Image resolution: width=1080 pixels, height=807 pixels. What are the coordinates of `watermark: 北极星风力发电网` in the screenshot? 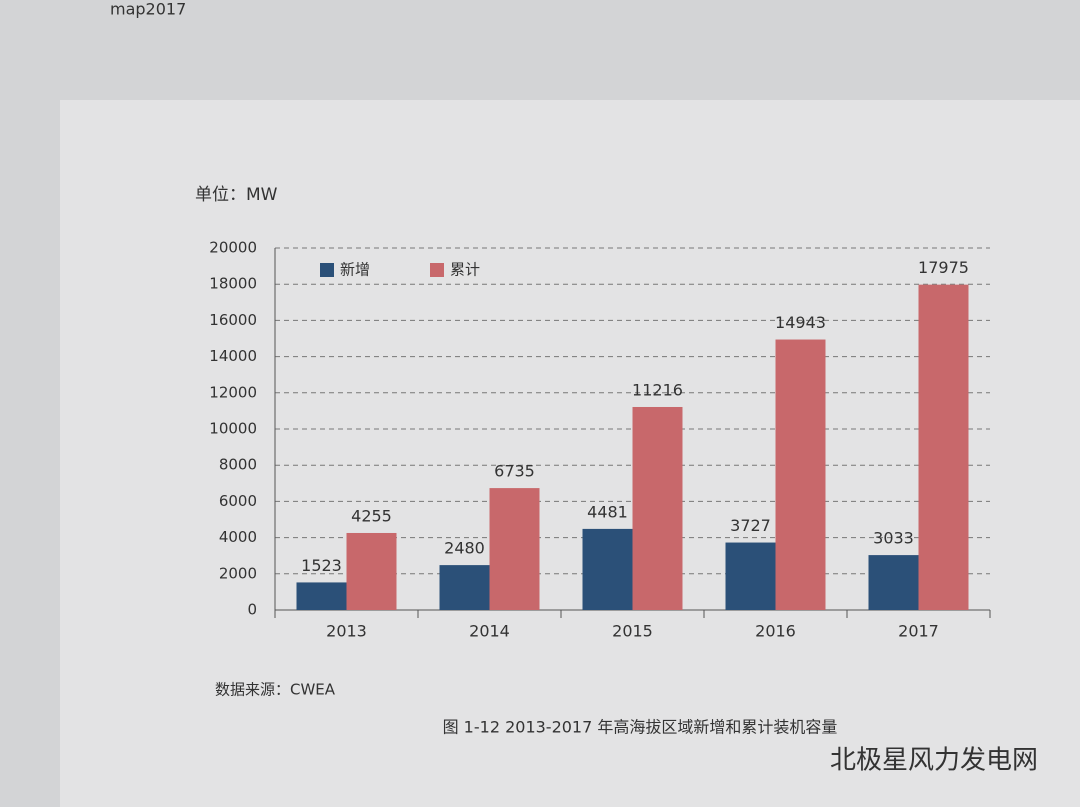 It's located at (934, 761).